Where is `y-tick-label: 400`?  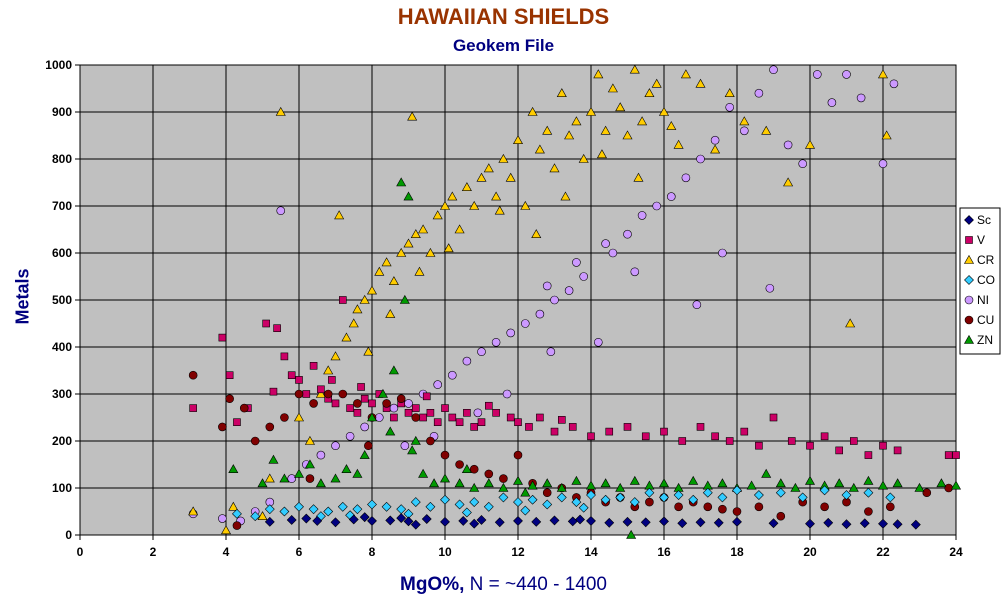 y-tick-label: 400 is located at coordinates (62, 347).